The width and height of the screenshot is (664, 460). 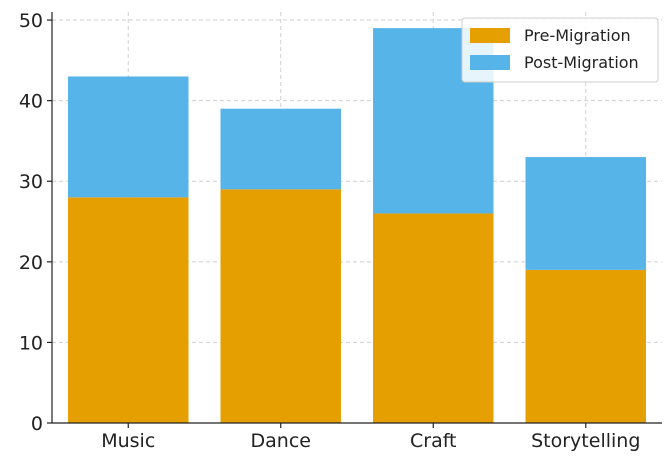 I want to click on x-tick-label-dance: Dance, so click(x=281, y=441).